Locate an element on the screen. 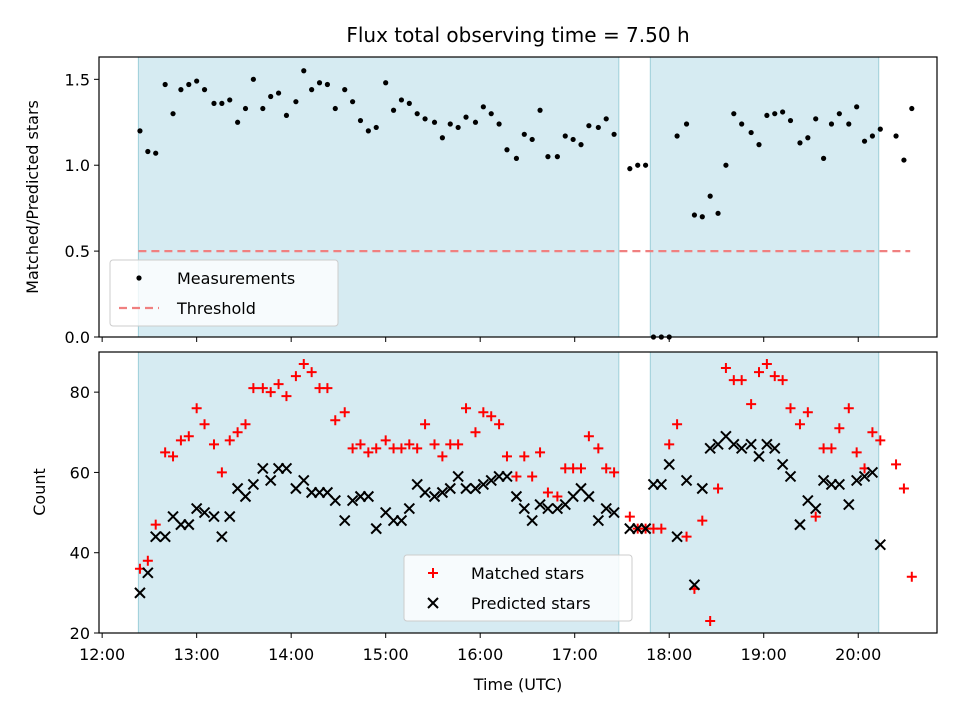  top-panel-legend: Measurements Threshold is located at coordinates (224, 293).